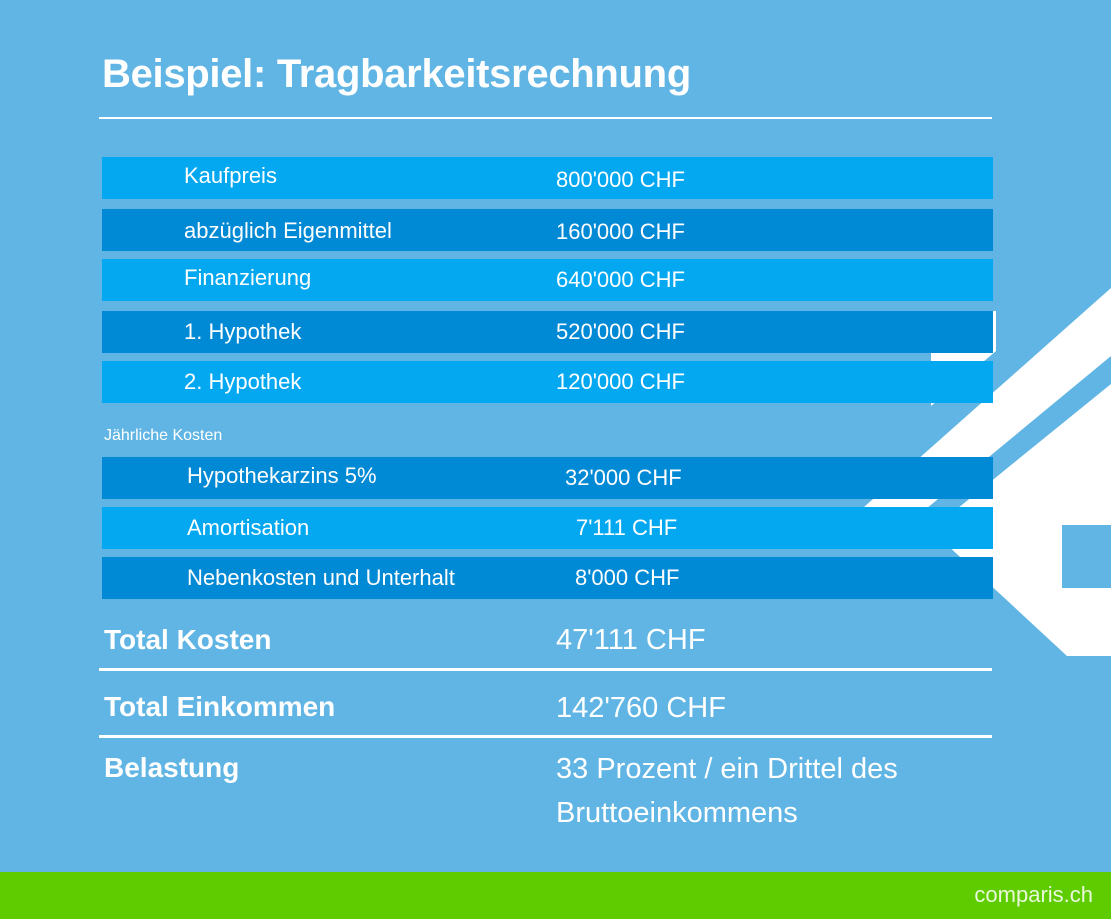  I want to click on total-income-value: 142'760 CHF, so click(641, 708).